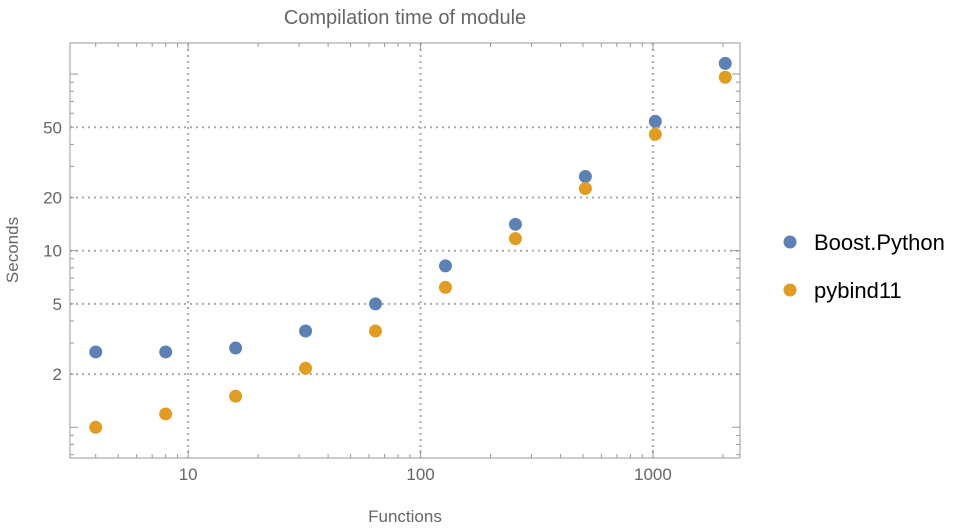  I want to click on y-tick-label: 10, so click(52, 251).